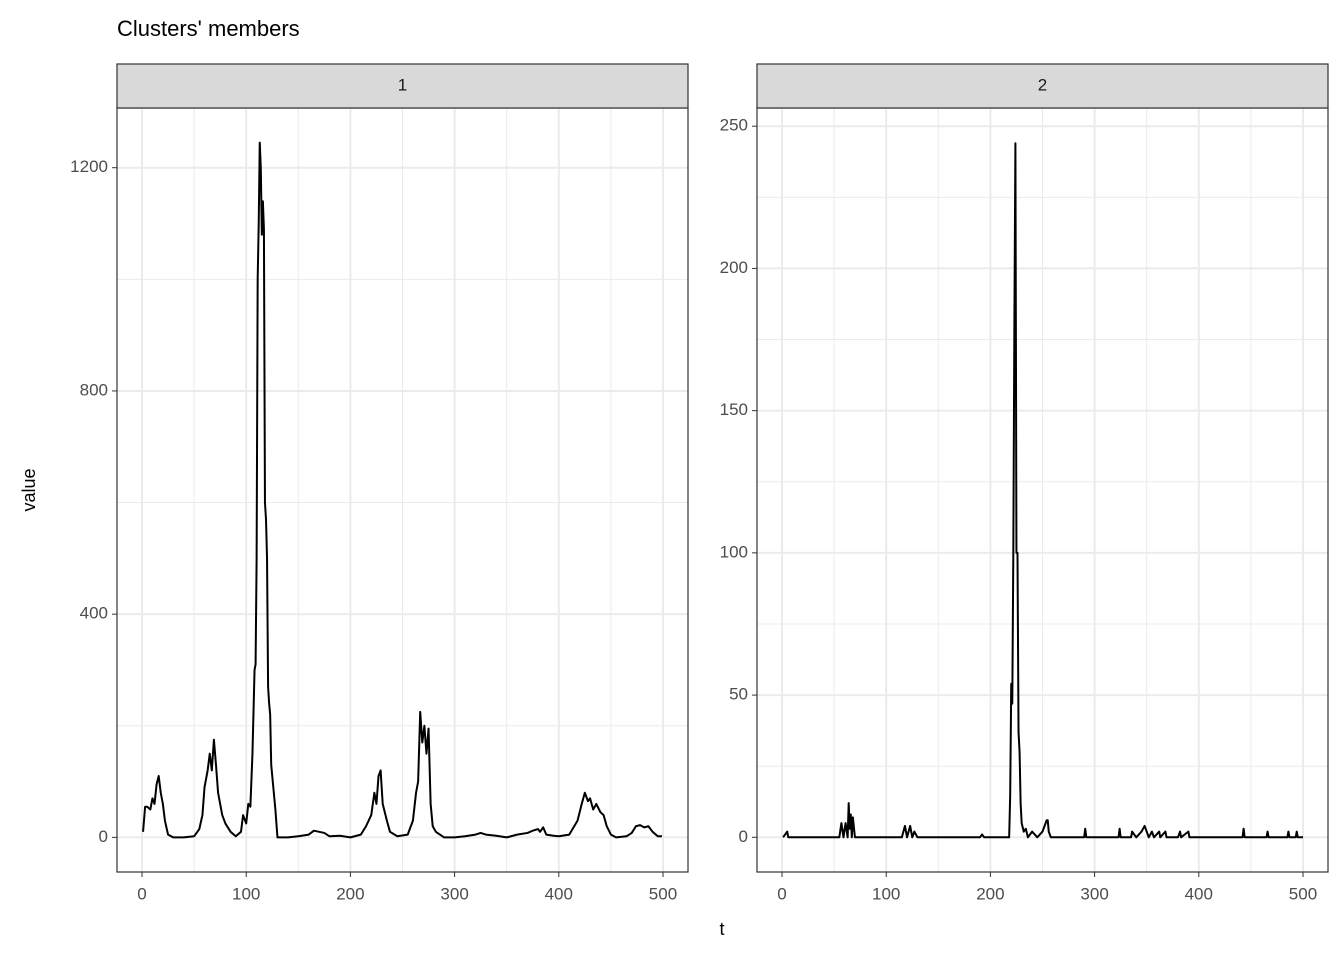 This screenshot has width=1344, height=965. What do you see at coordinates (94, 613) in the screenshot?
I see `y-tick-label: 400` at bounding box center [94, 613].